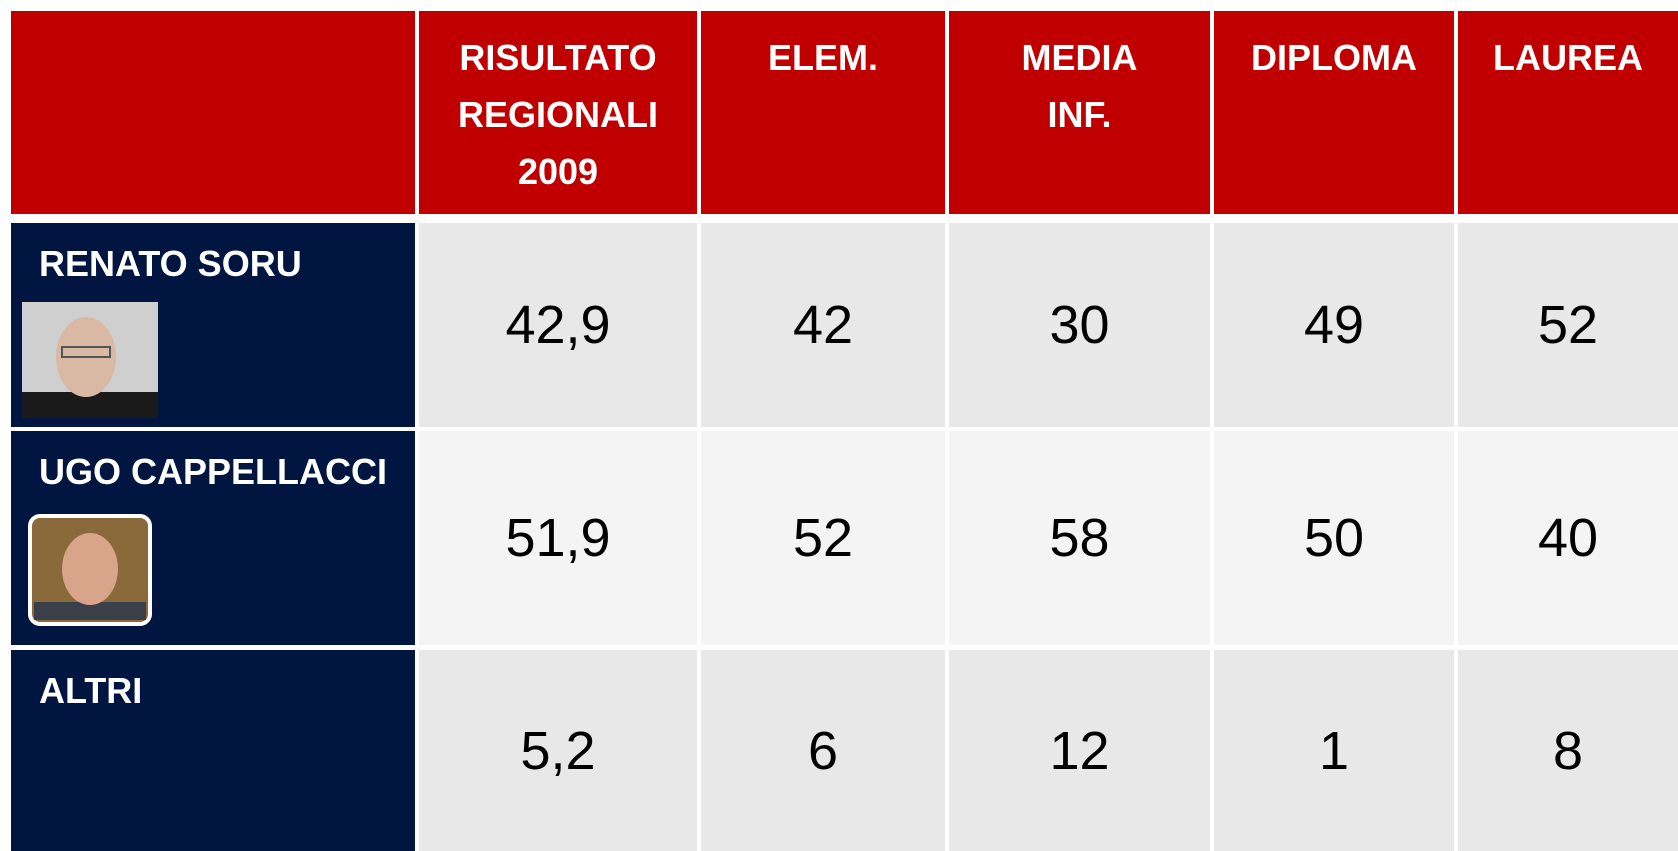 Image resolution: width=1678 pixels, height=851 pixels. Describe the element at coordinates (1568, 538) in the screenshot. I see `value-cell: 40` at that location.